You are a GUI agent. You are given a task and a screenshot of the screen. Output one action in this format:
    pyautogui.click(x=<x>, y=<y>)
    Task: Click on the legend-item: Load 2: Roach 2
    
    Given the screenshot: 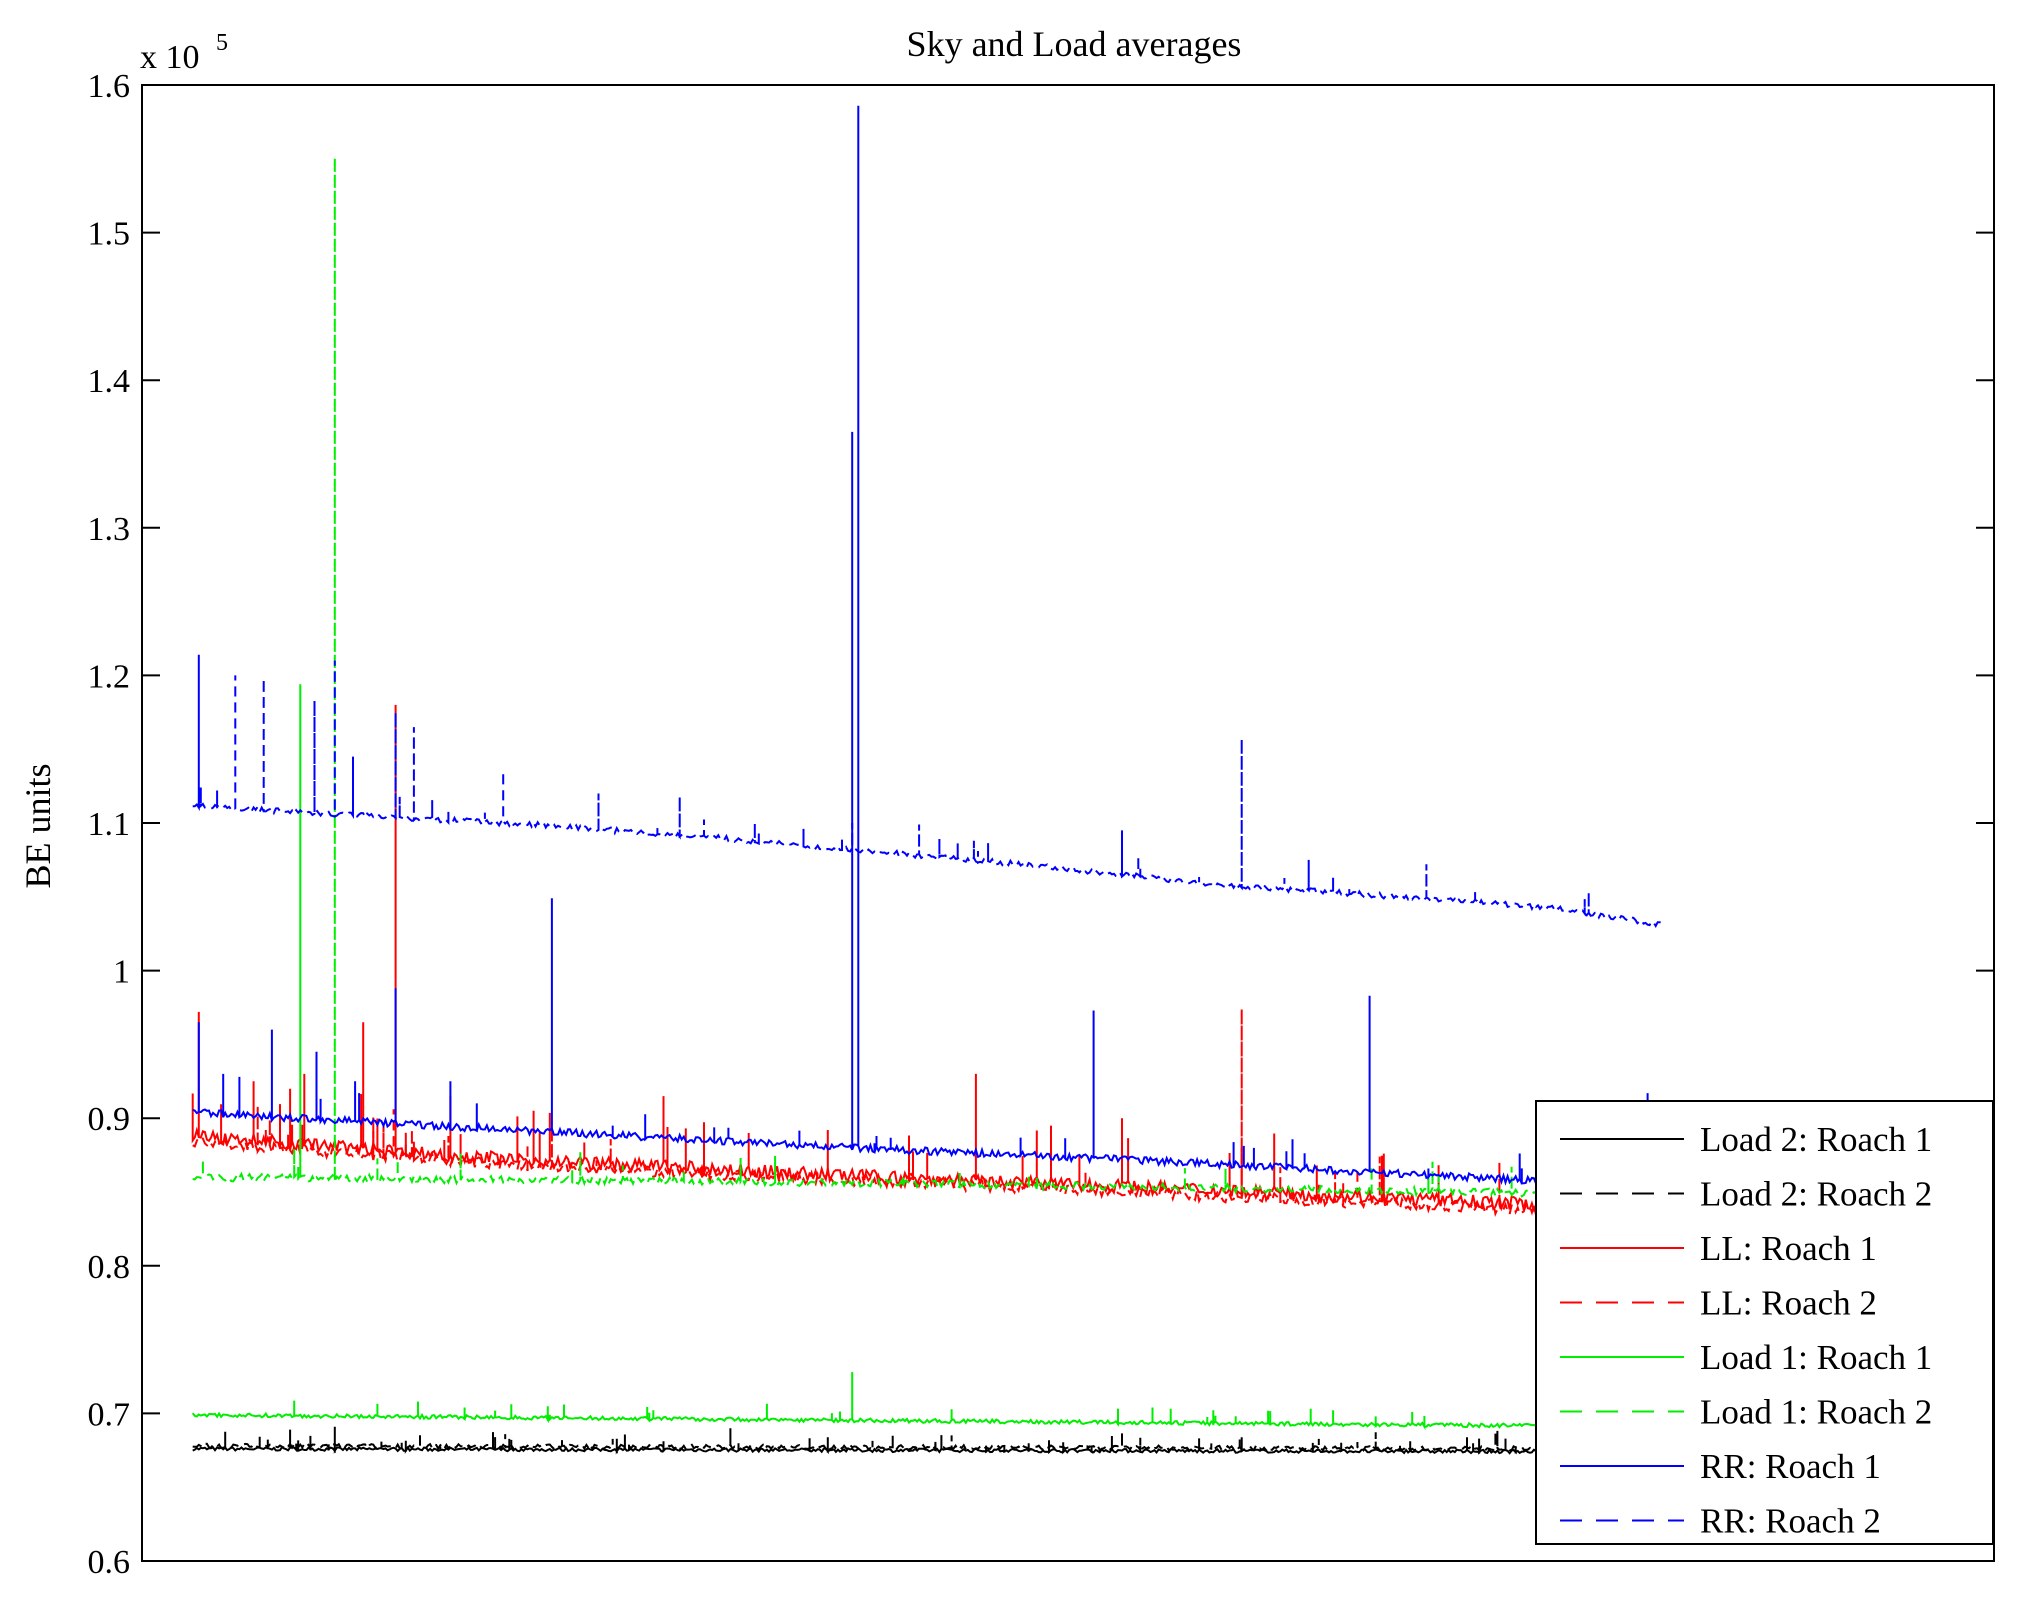 What is the action you would take?
    pyautogui.click(x=1746, y=1194)
    